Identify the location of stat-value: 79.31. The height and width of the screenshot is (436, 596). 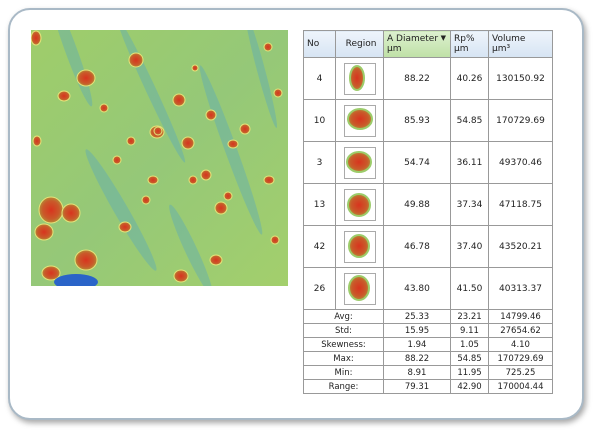
(417, 386).